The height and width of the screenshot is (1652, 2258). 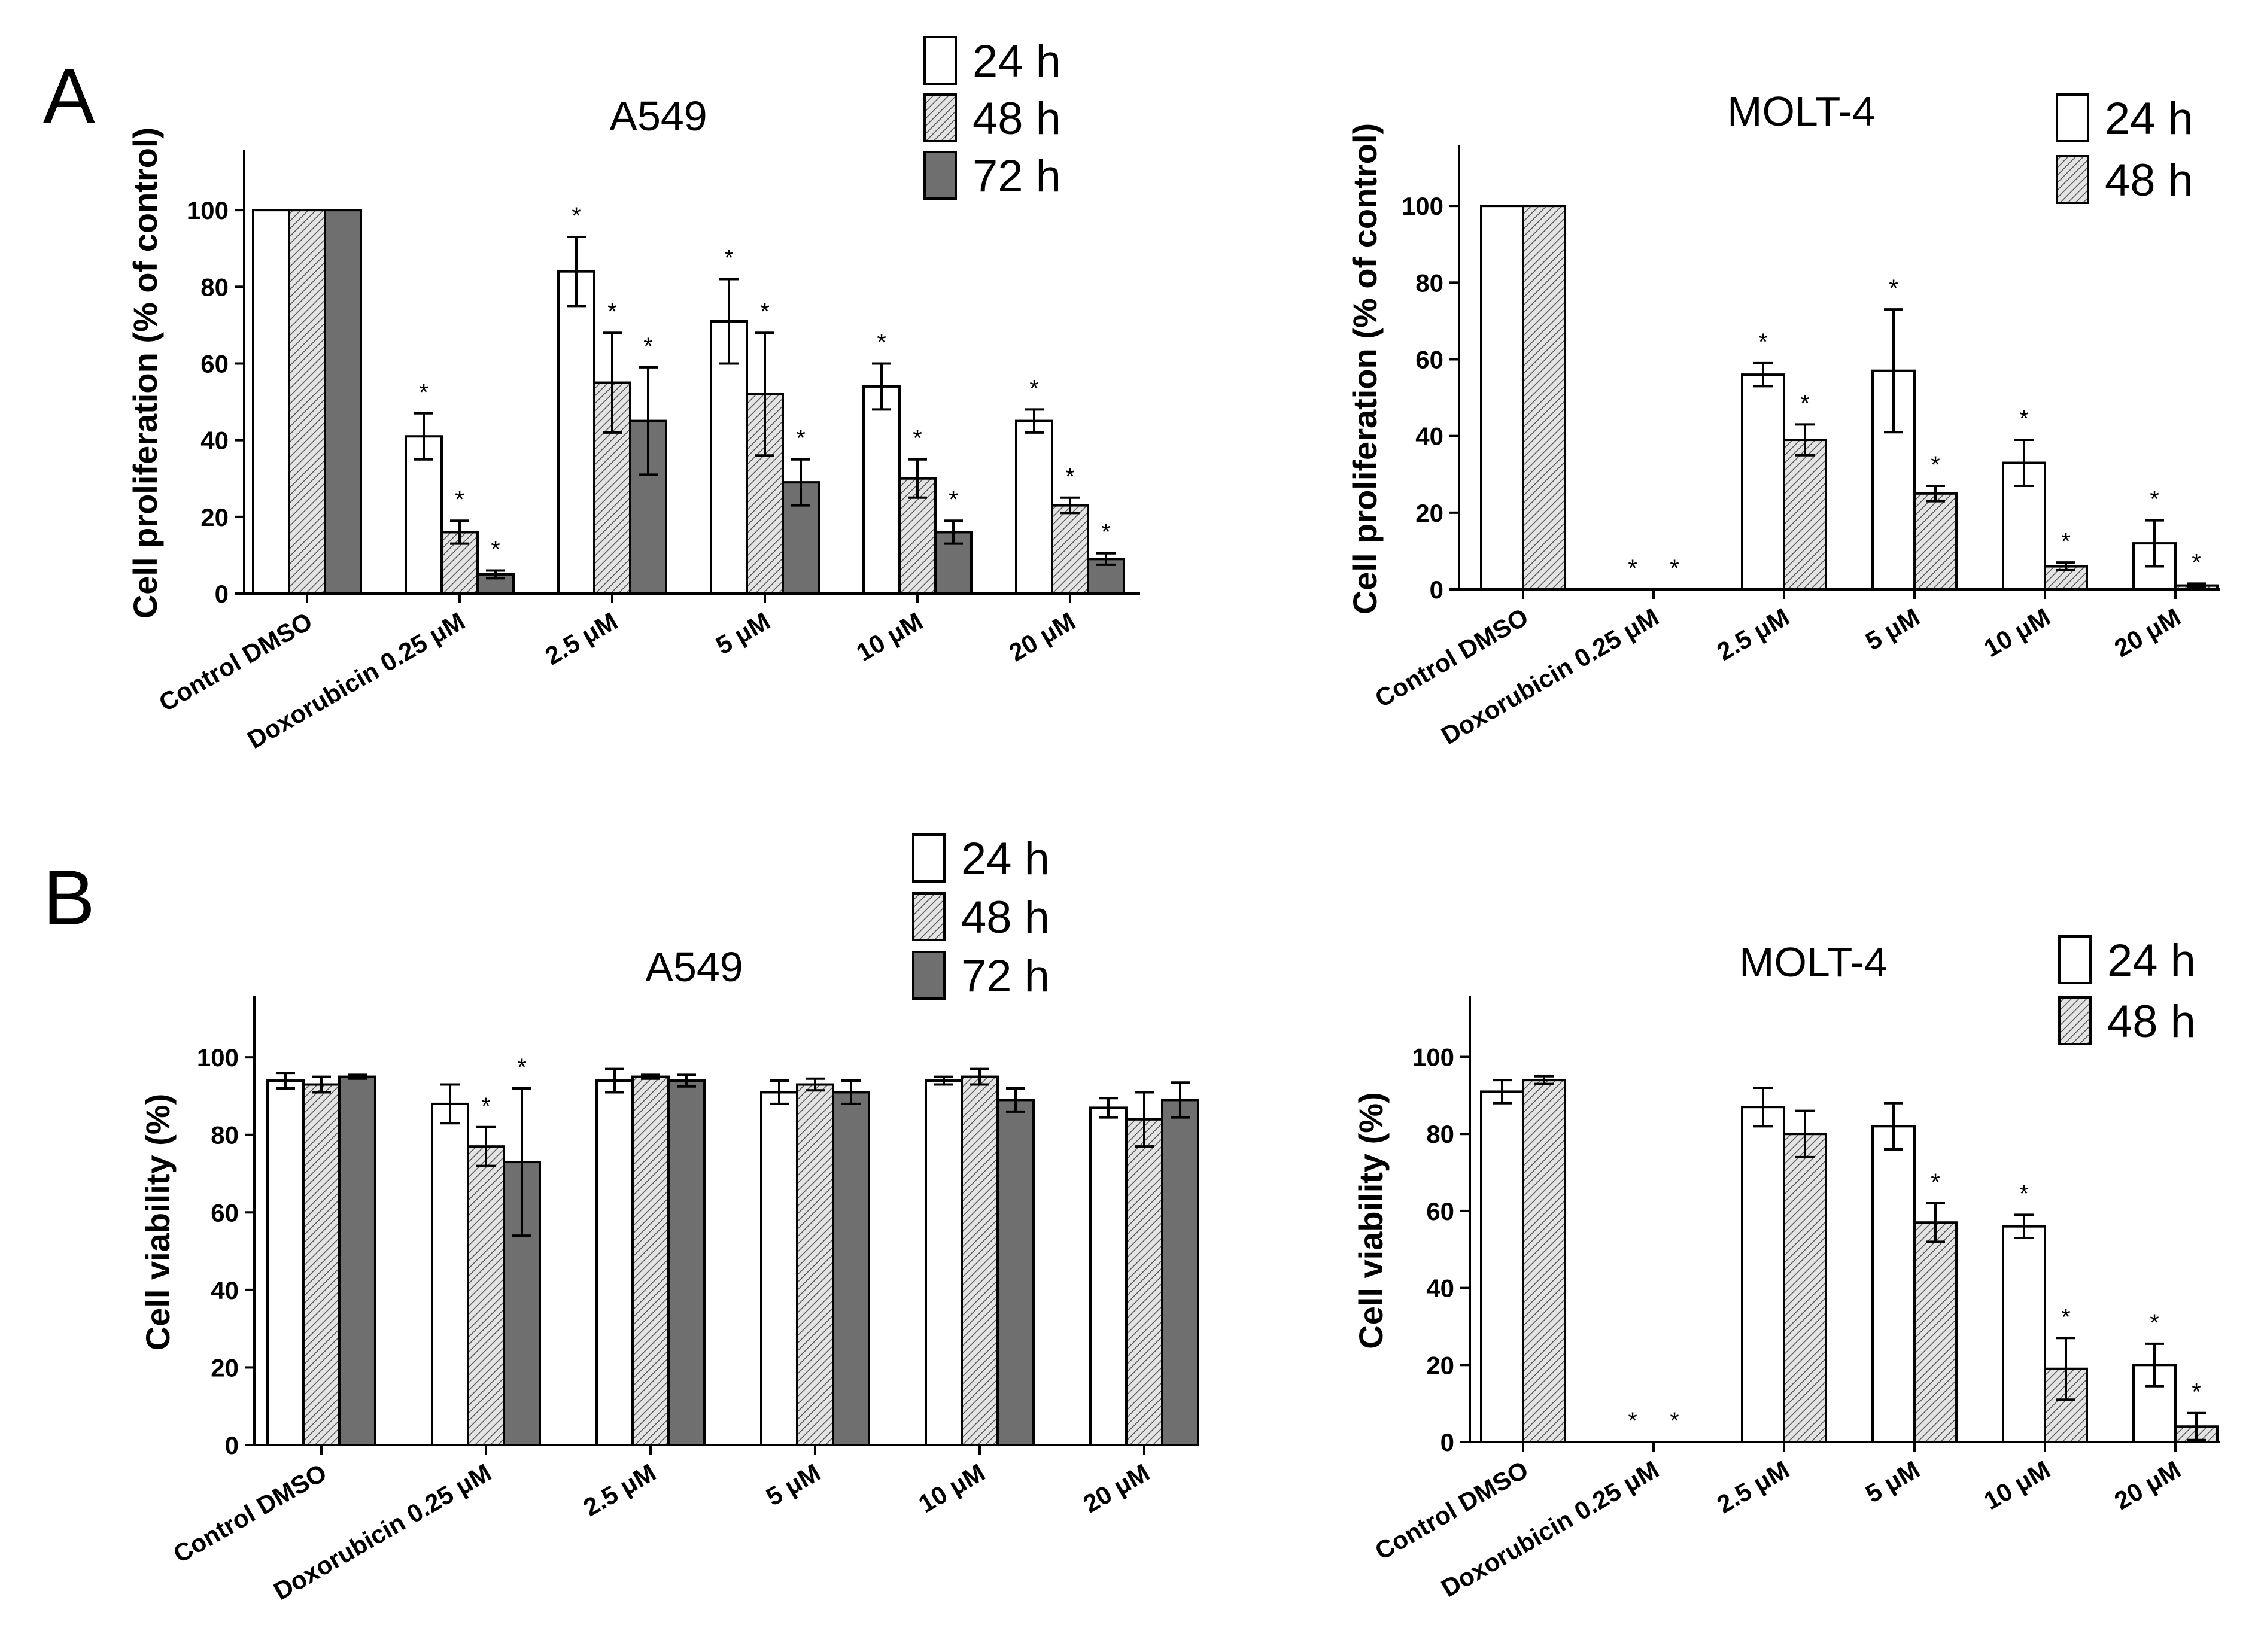 What do you see at coordinates (69, 95) in the screenshot?
I see `panel-label-a: A` at bounding box center [69, 95].